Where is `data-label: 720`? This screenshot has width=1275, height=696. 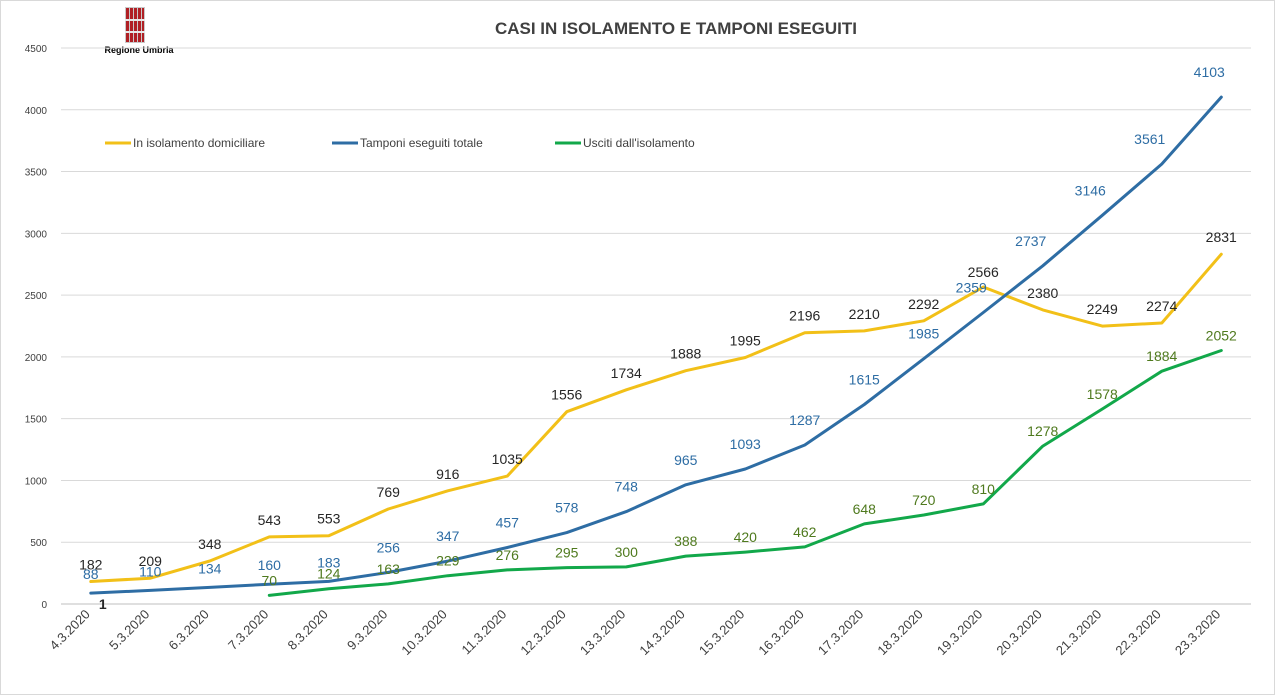
data-label: 720 is located at coordinates (924, 500).